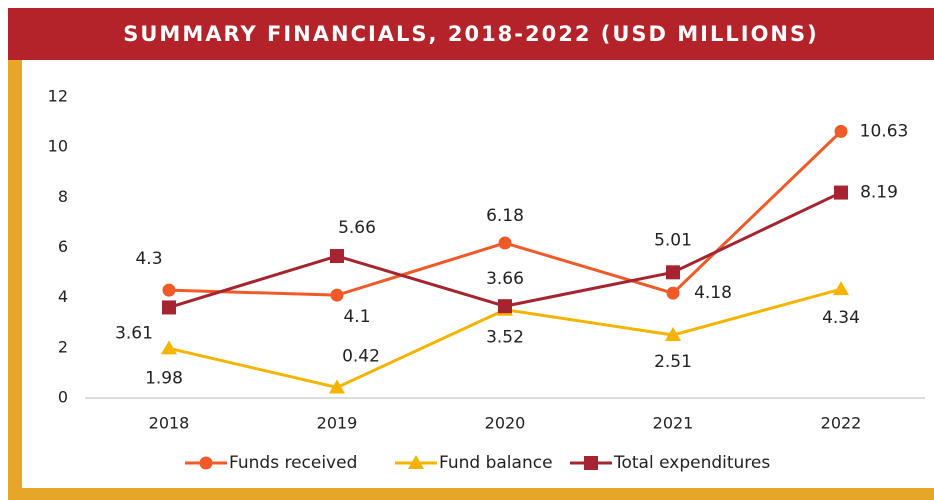 Image resolution: width=934 pixels, height=500 pixels. Describe the element at coordinates (63, 296) in the screenshot. I see `y-tick-label: 4` at that location.